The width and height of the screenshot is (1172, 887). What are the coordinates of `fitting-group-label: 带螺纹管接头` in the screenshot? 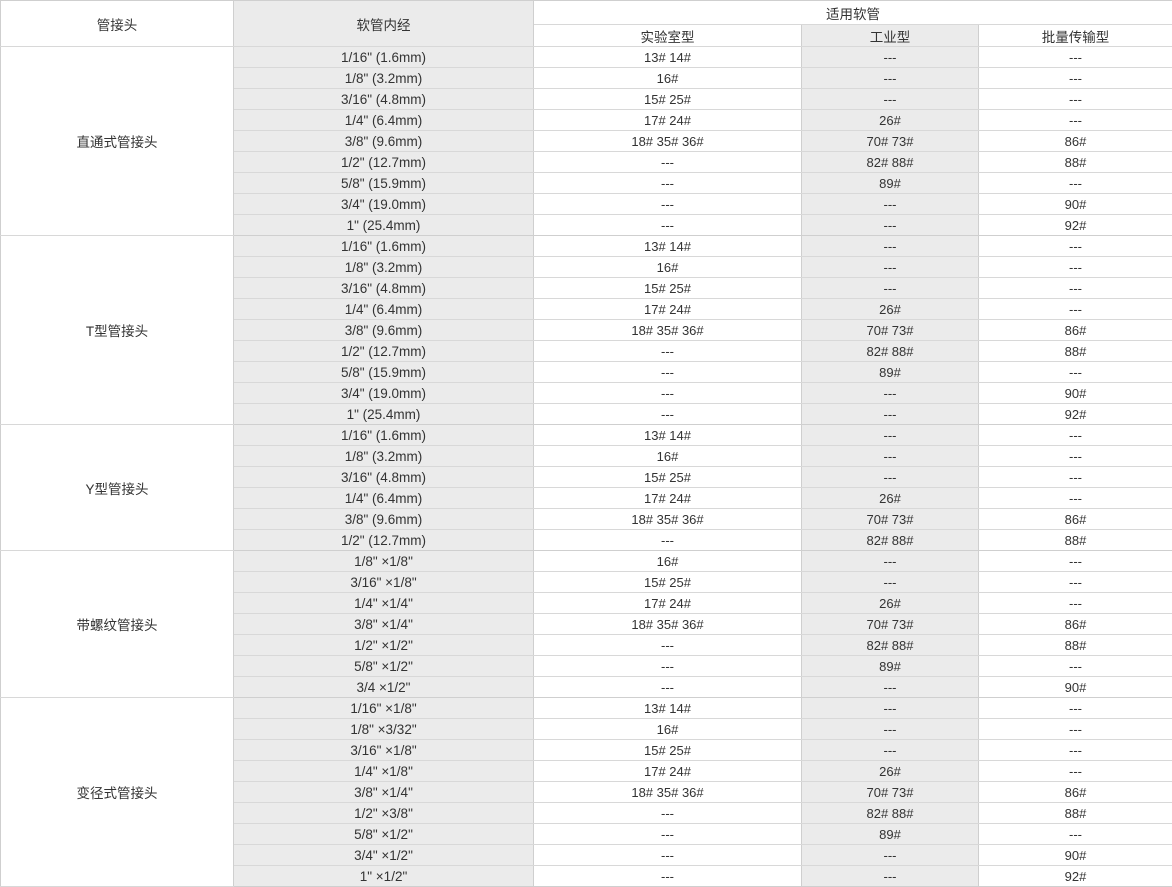 It's located at (117, 624).